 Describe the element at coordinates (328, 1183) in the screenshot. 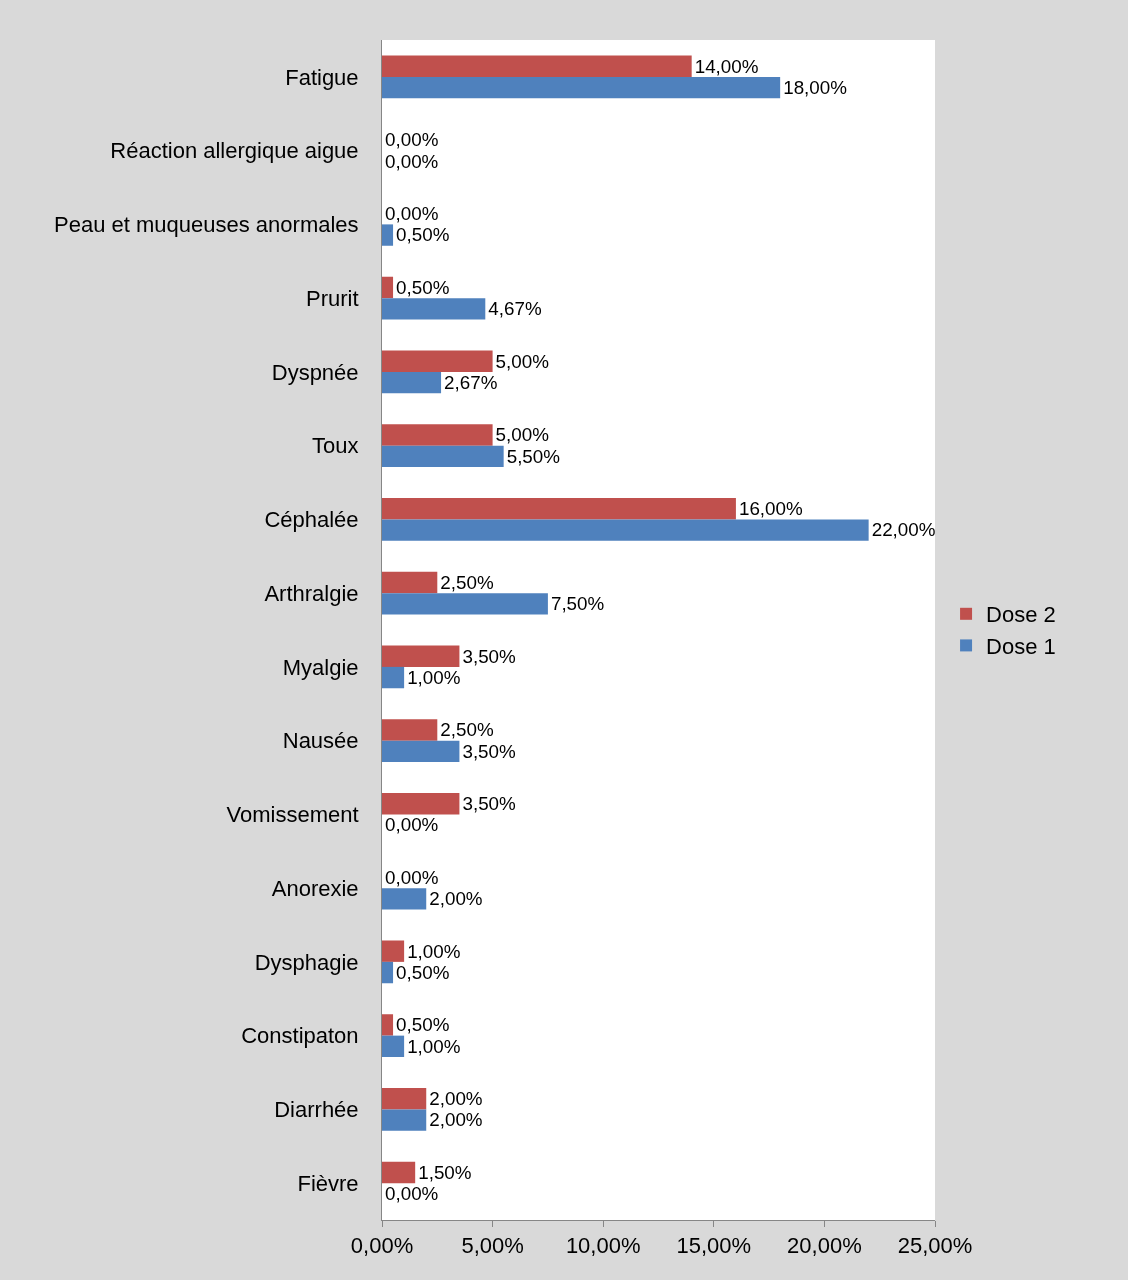

I see `y-tick-label: Fièvre` at that location.